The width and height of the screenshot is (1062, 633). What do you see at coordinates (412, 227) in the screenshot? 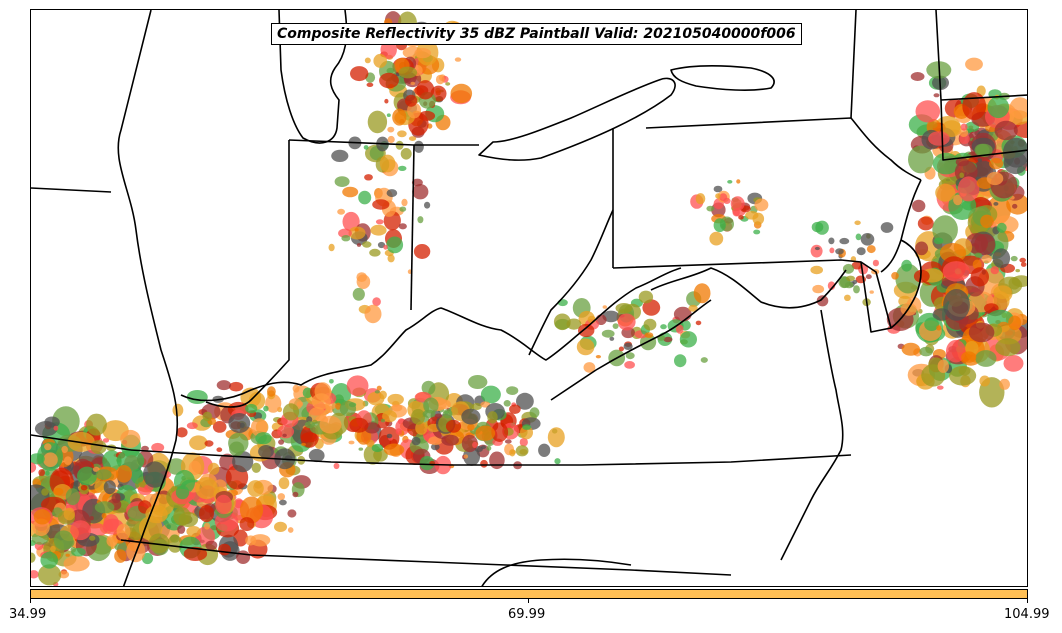
I see `indiana-ohio-border` at bounding box center [412, 227].